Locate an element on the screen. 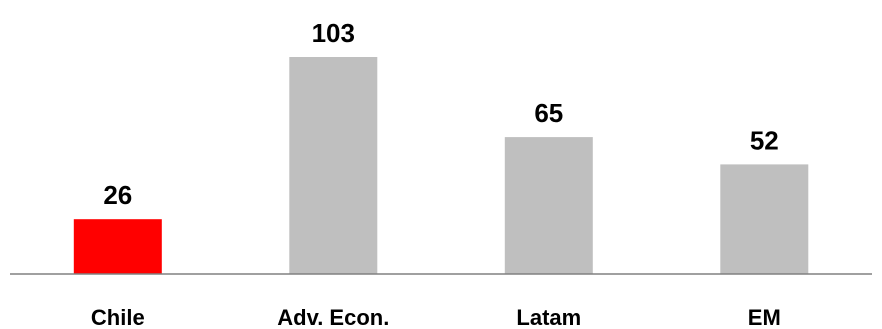  data-label-chile: 26 is located at coordinates (117, 195).